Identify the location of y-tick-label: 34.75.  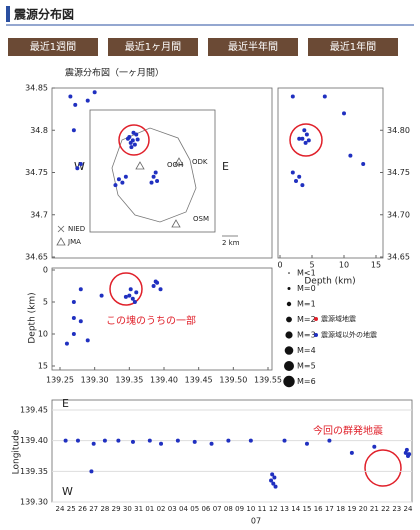
(36, 172).